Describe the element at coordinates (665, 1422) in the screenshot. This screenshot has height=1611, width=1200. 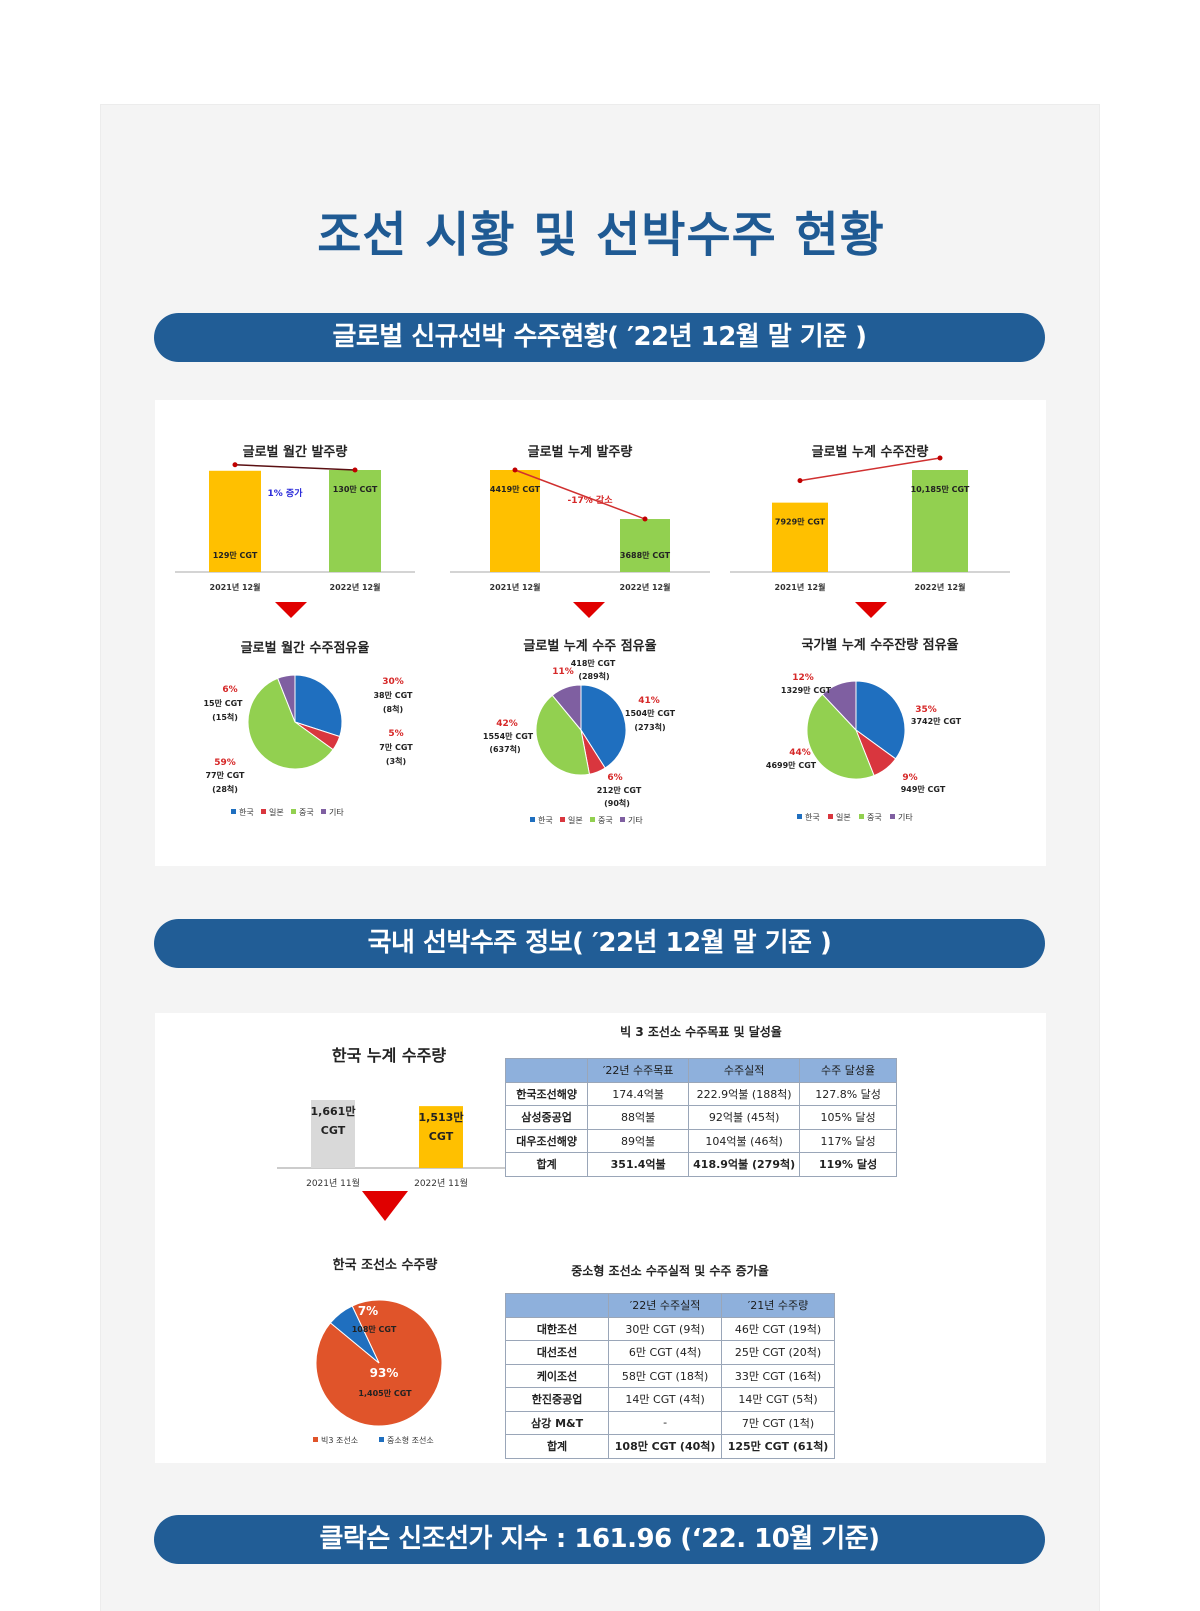
I see `table-cell: -` at that location.